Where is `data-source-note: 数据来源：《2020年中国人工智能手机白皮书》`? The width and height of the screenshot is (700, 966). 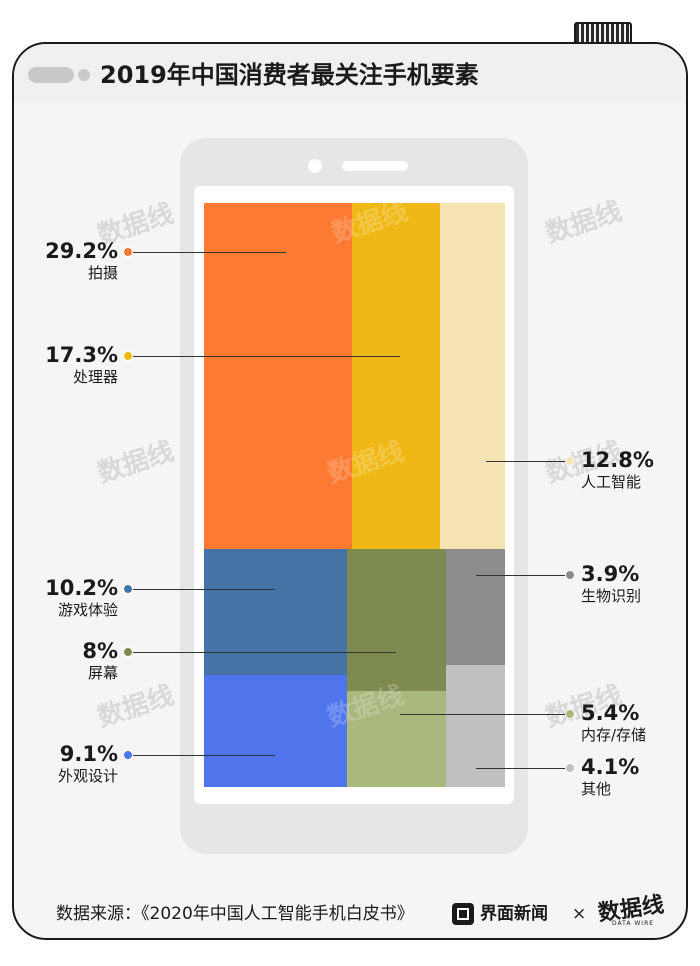 data-source-note: 数据来源：《2020年中国人工智能手机白皮书》 is located at coordinates (235, 914).